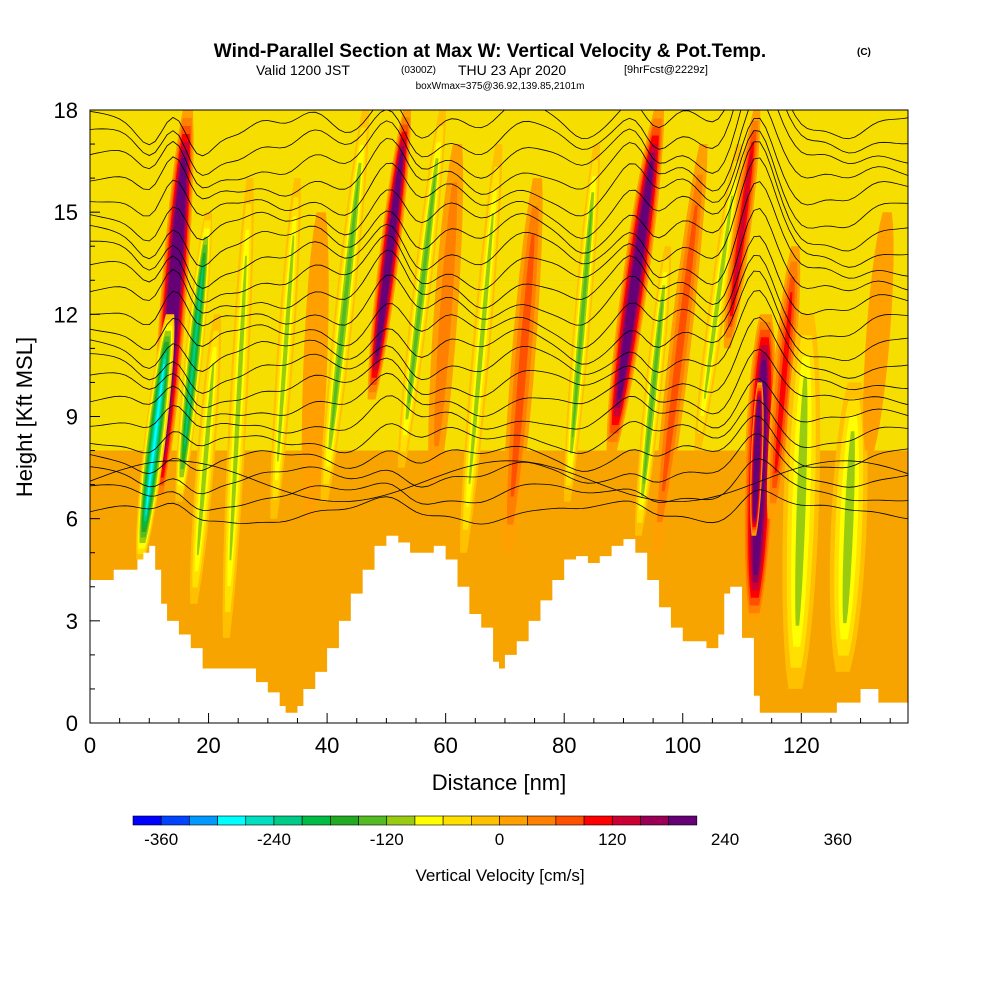 The height and width of the screenshot is (1000, 1000). I want to click on colorbar-tick-label: 360, so click(838, 839).